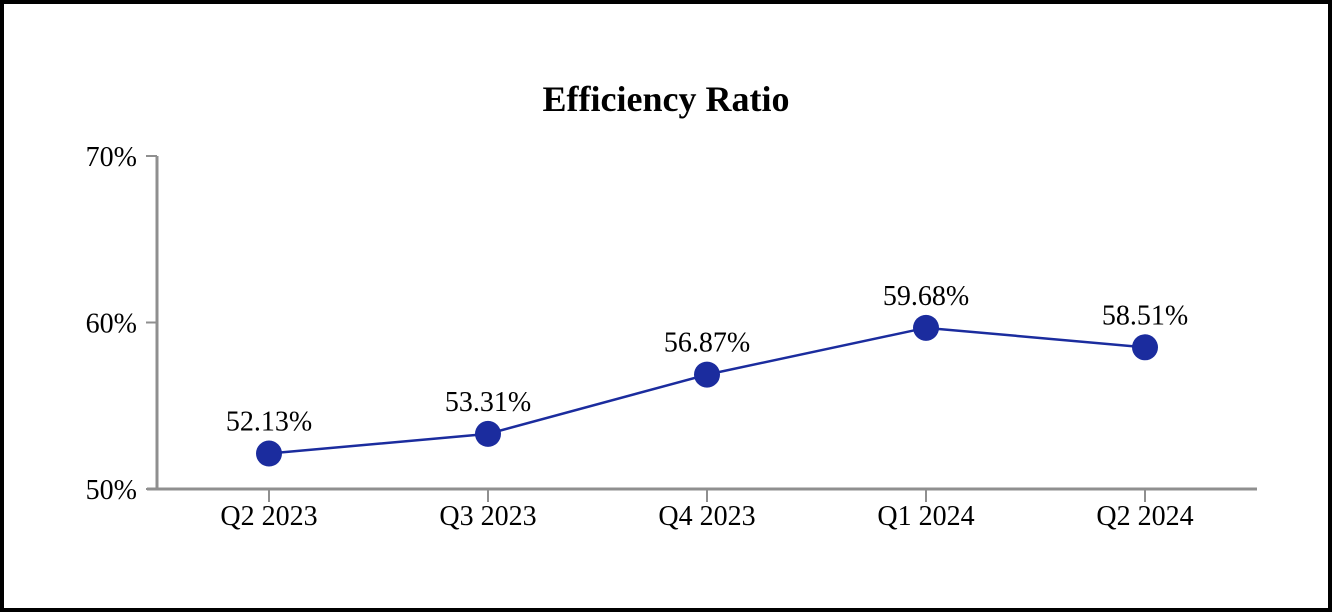 The width and height of the screenshot is (1332, 612). What do you see at coordinates (1145, 315) in the screenshot?
I see `data-point-label: 58.51%` at bounding box center [1145, 315].